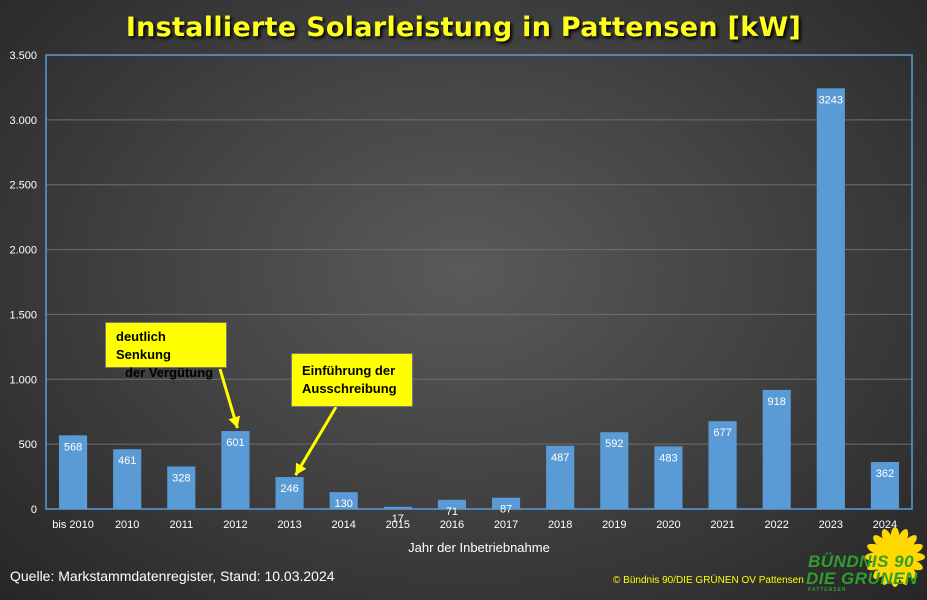 This screenshot has width=927, height=600. I want to click on x-tick-label: 2023, so click(831, 525).